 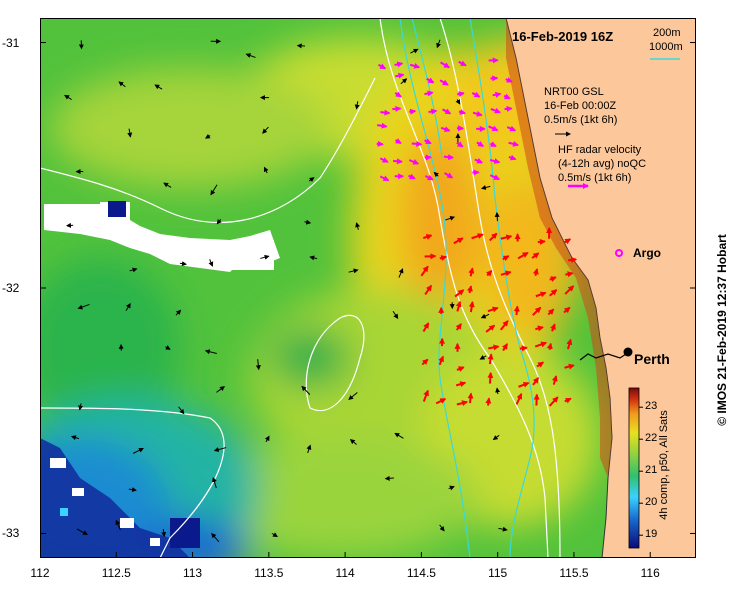 What do you see at coordinates (498, 573) in the screenshot?
I see `lon-tick-label: 115` at bounding box center [498, 573].